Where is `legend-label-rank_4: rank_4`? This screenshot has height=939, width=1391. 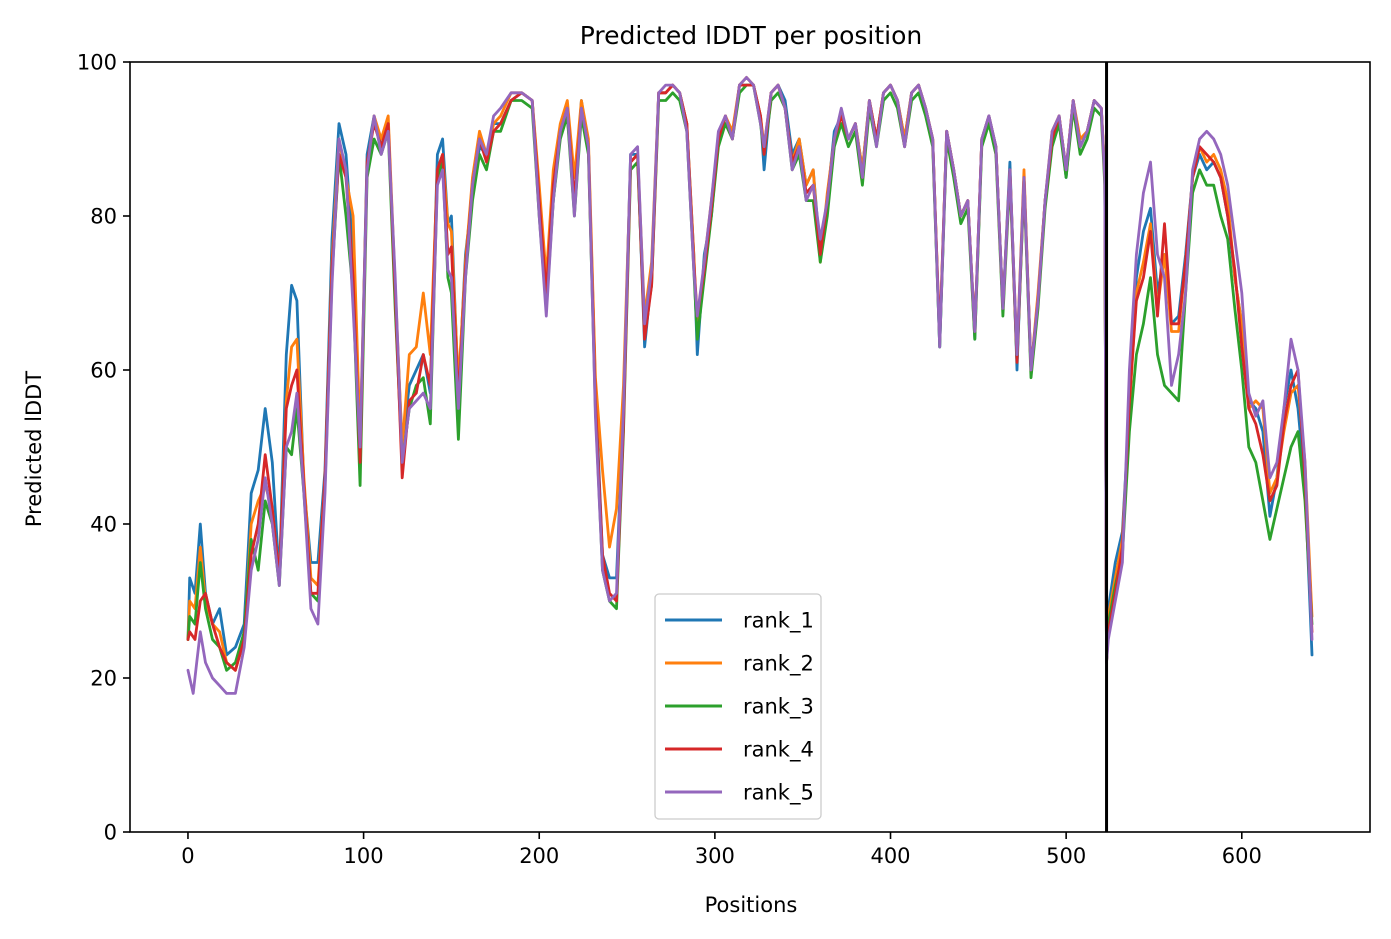
legend-label-rank_4: rank_4 is located at coordinates (778, 750).